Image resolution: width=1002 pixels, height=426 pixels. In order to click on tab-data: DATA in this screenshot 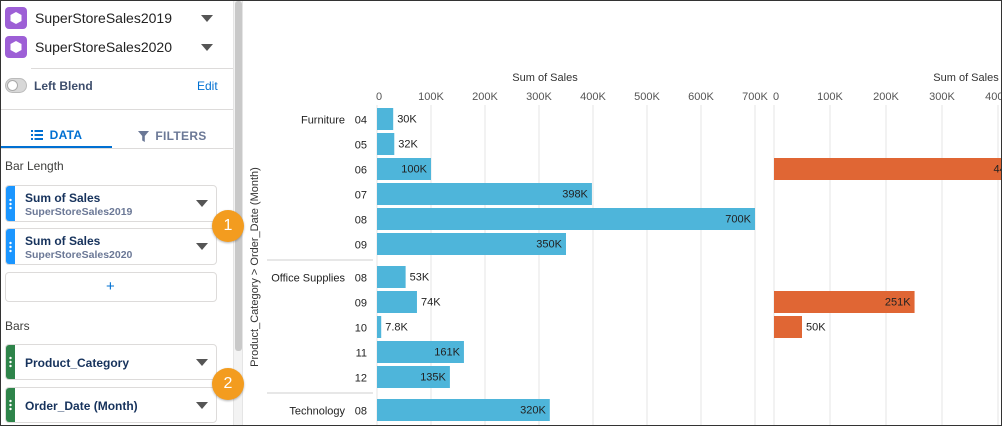, I will do `click(56, 136)`.